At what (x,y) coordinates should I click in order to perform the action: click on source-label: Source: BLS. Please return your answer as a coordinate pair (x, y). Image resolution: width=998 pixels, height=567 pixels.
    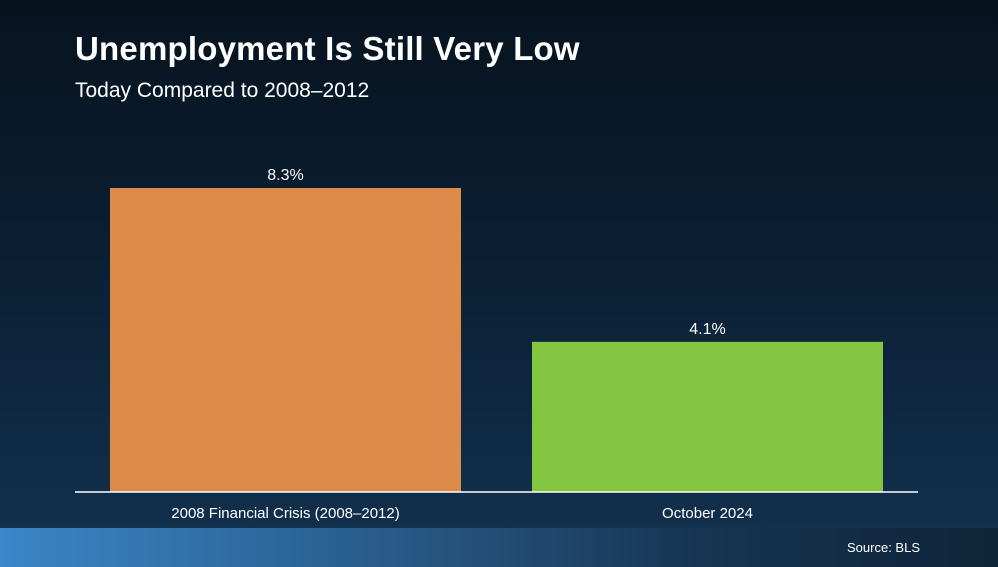
    Looking at the image, I should click on (883, 547).